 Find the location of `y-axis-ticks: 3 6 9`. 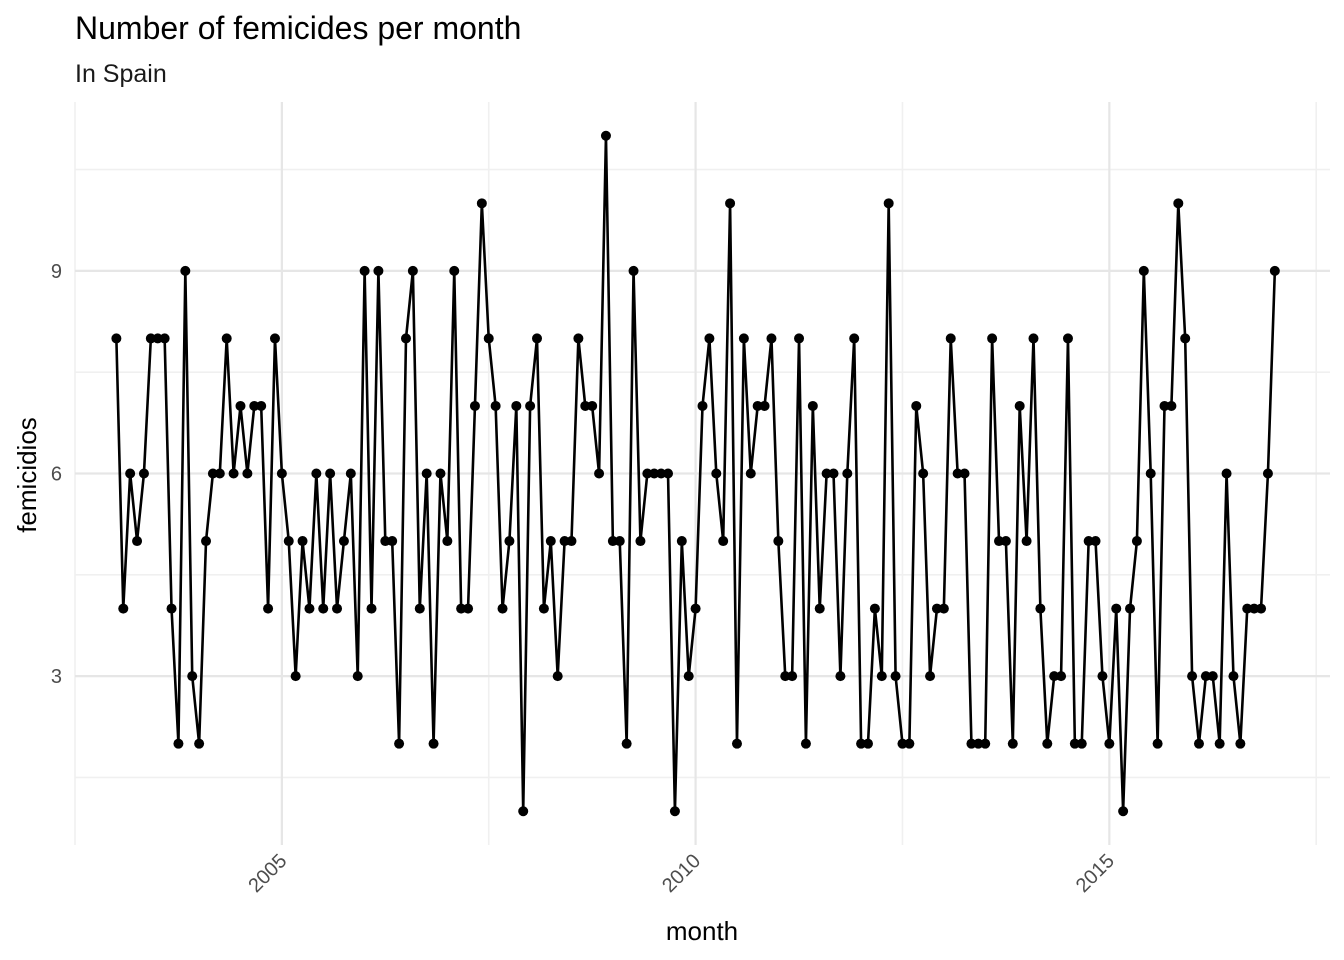

y-axis-ticks: 3 6 9 is located at coordinates (56, 474).